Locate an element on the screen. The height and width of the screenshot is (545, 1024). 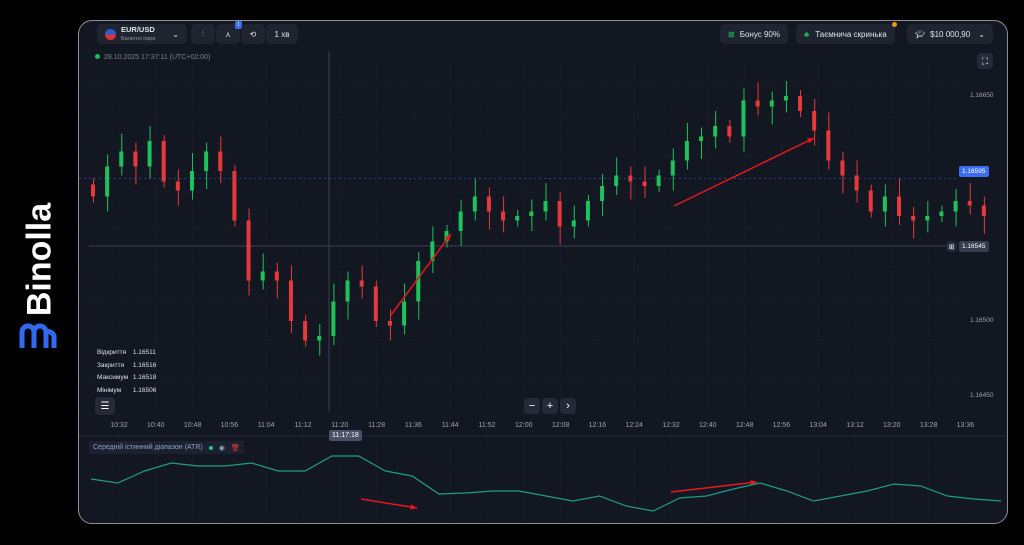
trash-icon: 🗑︎ is located at coordinates (235, 448).